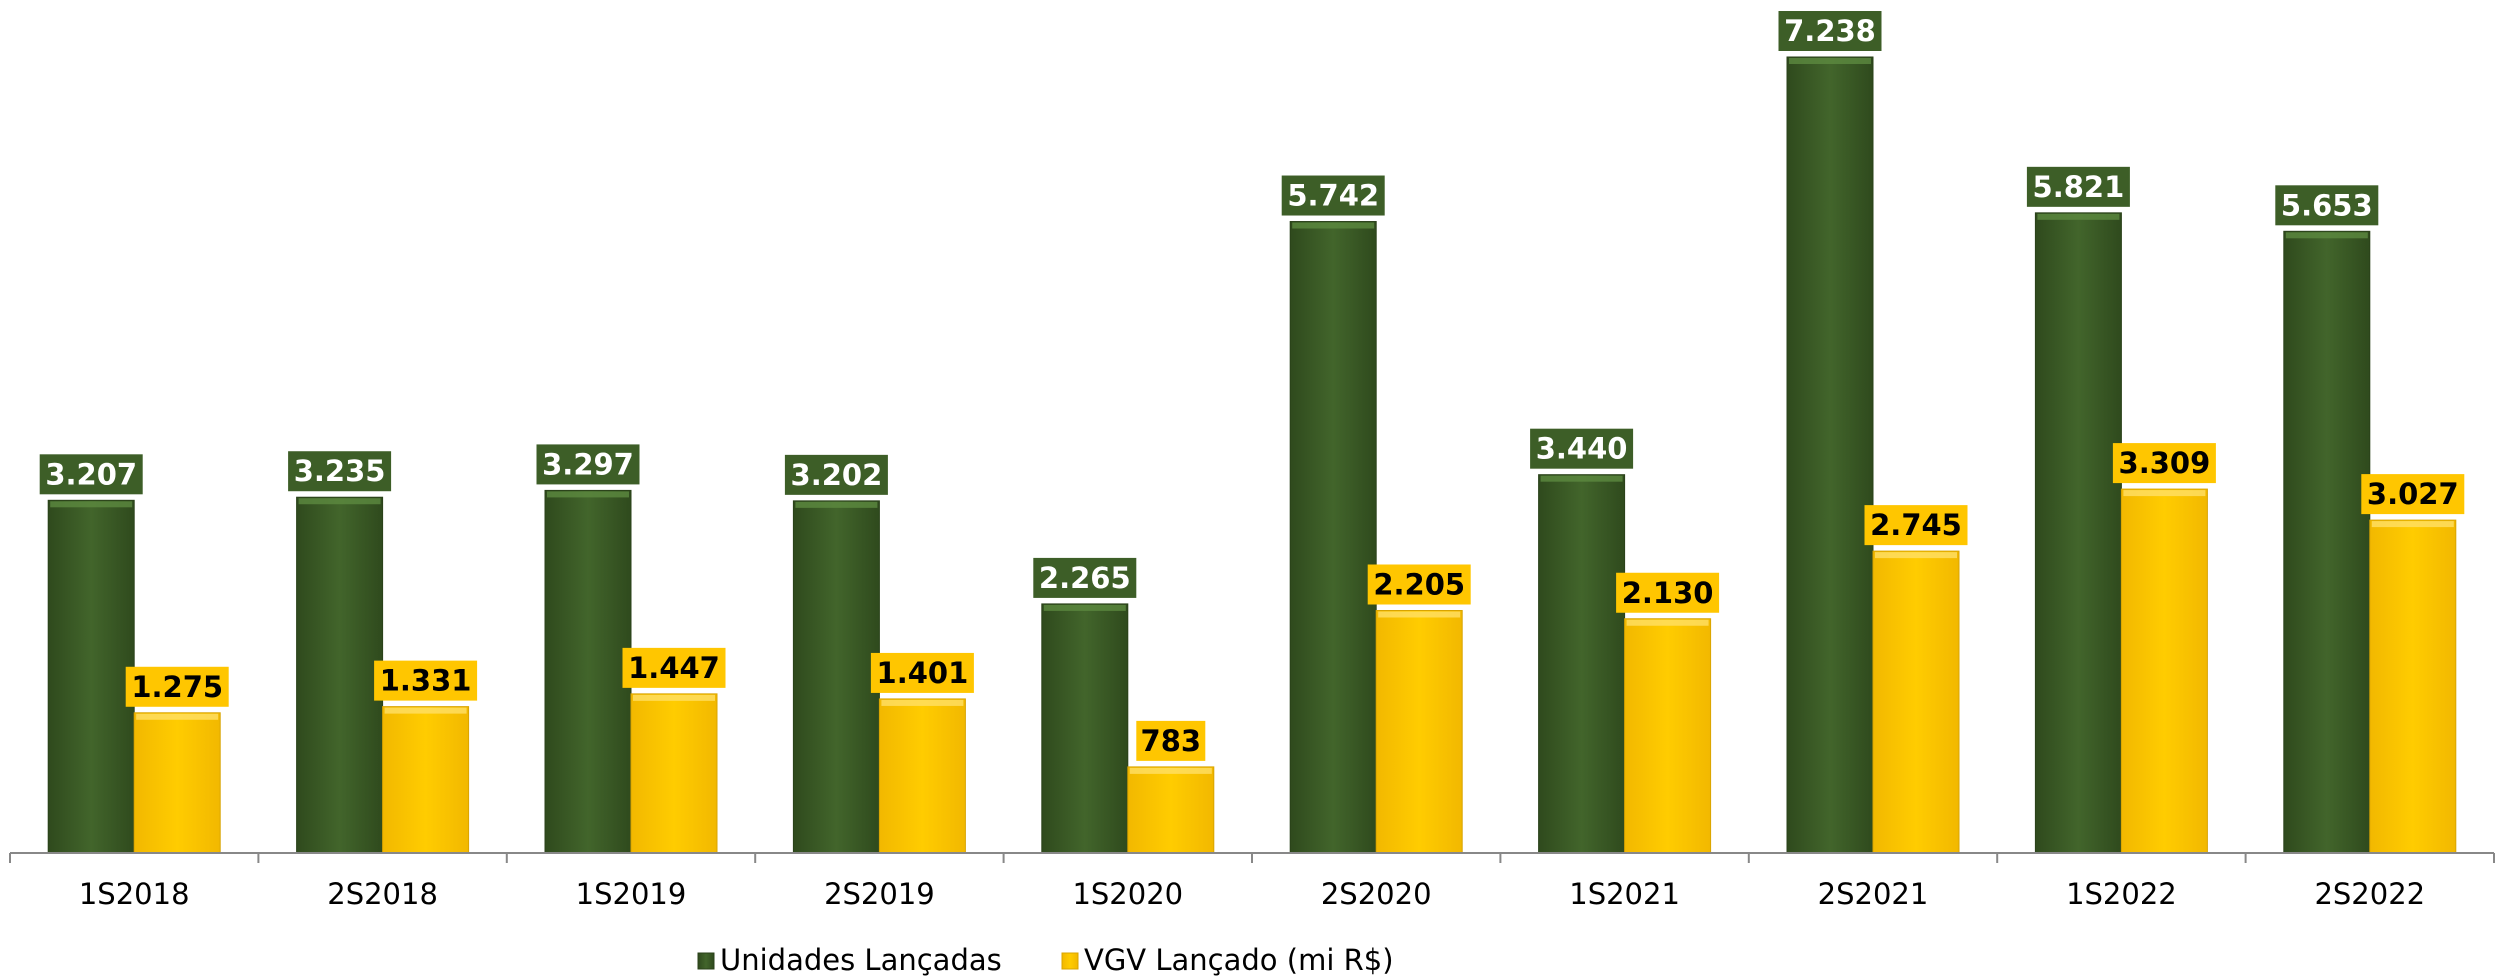 The image size is (2504, 980). What do you see at coordinates (1668, 593) in the screenshot?
I see `data-label-vgv-1S2021: 2.130` at bounding box center [1668, 593].